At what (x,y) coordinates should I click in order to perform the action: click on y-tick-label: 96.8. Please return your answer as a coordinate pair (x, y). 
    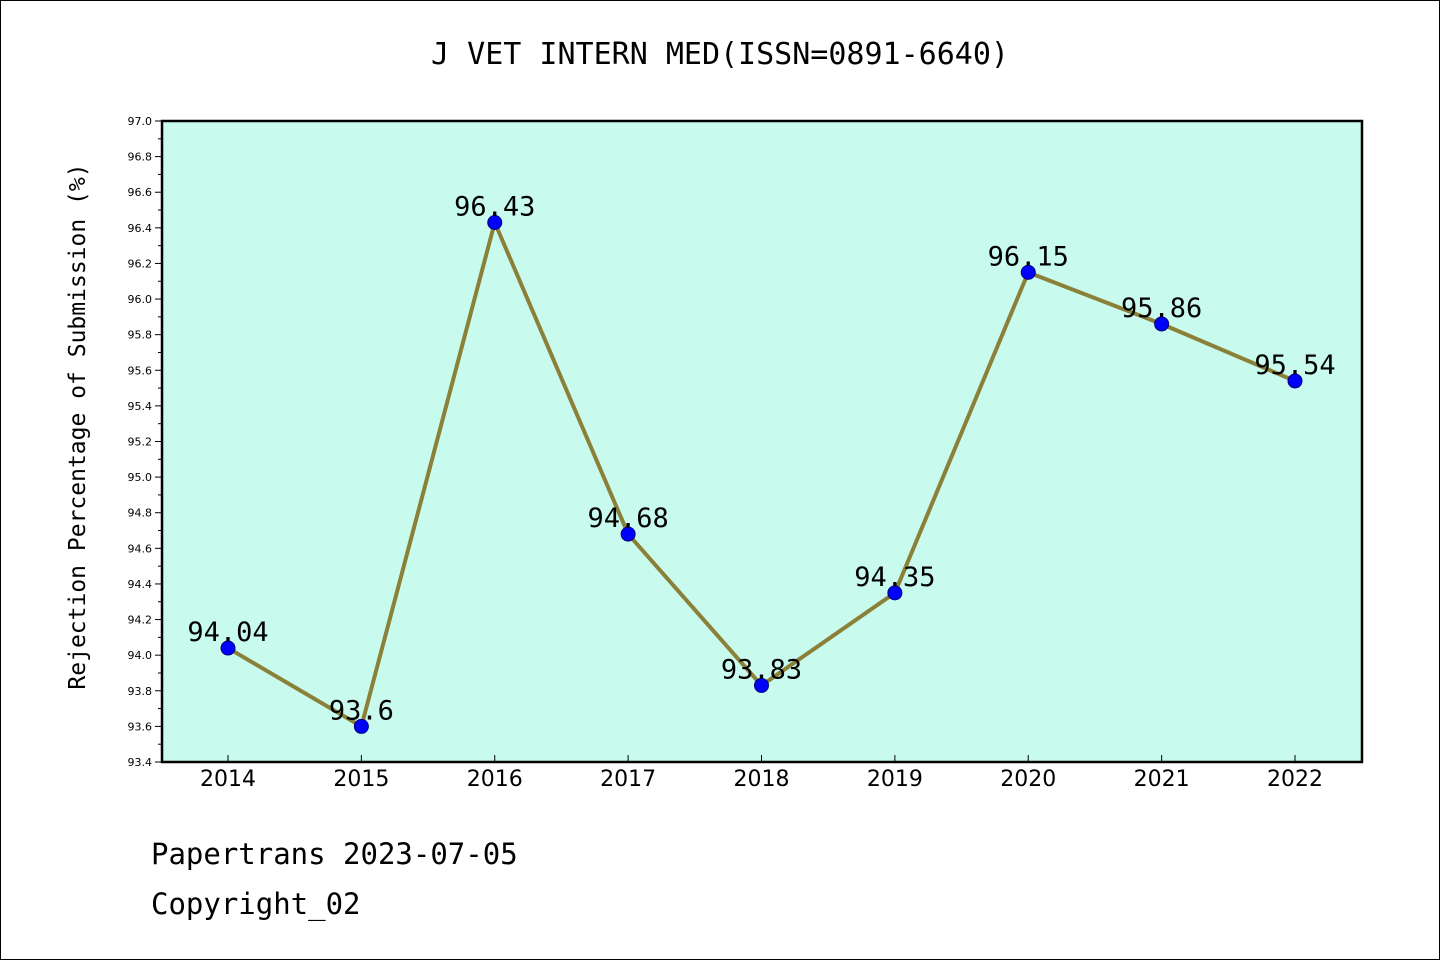
    Looking at the image, I should click on (140, 157).